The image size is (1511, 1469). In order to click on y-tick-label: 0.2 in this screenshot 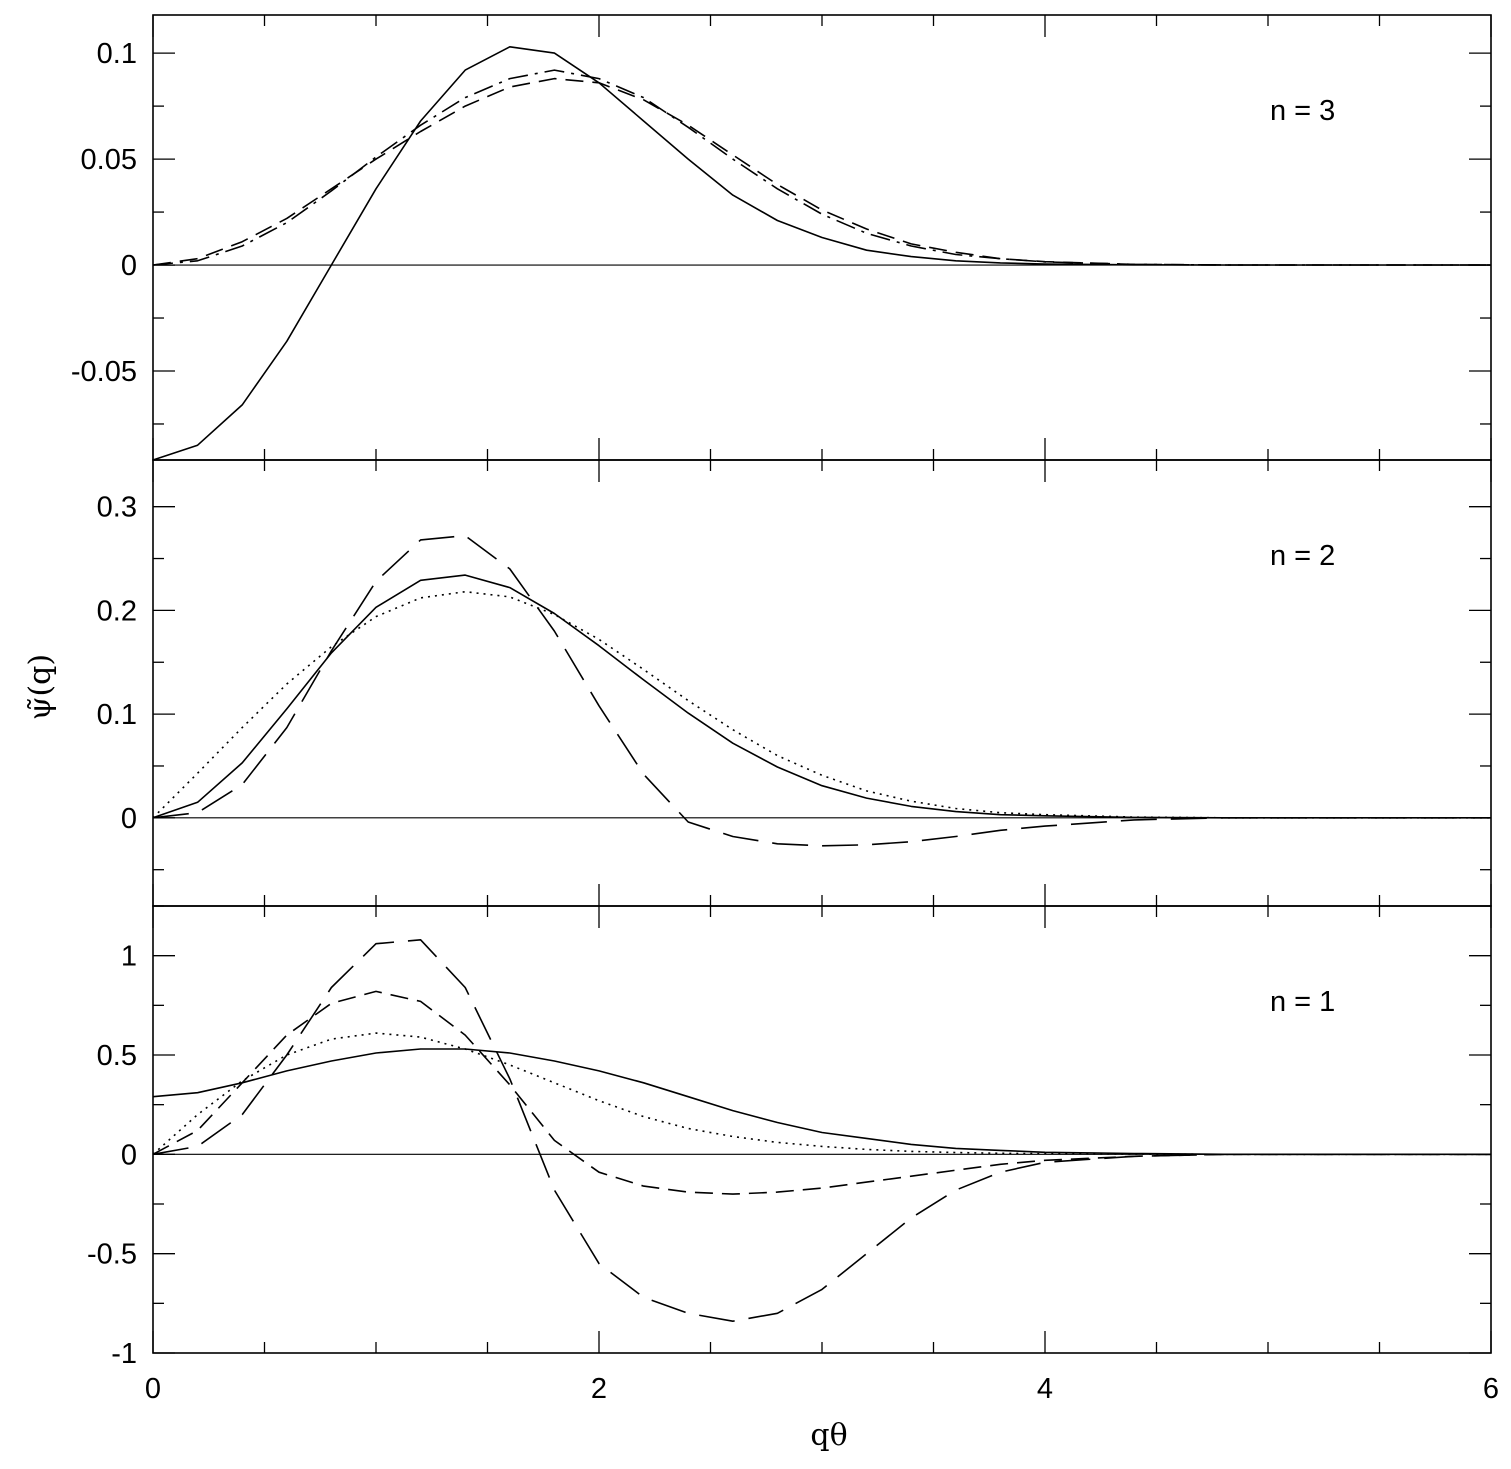, I will do `click(117, 611)`.